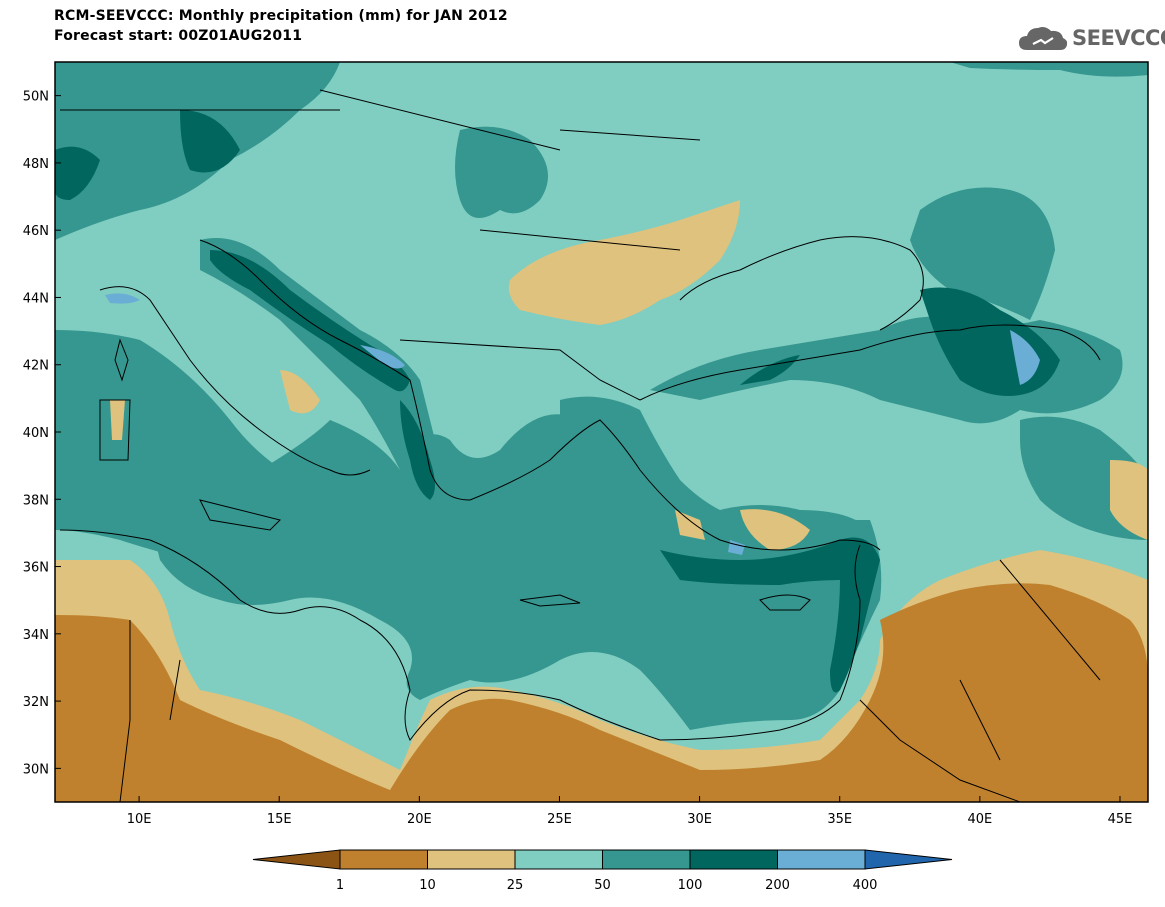 This screenshot has width=1165, height=907. I want to click on latitude-axis: 50N 48N 46N 44N 42N 40N 38N 36N 34N 32N 30N, so click(42, 433).